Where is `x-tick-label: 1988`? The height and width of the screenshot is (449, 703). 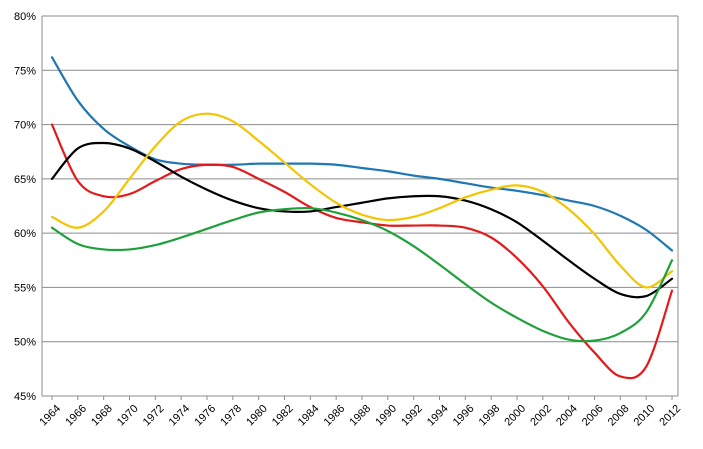 x-tick-label: 1988 is located at coordinates (360, 416).